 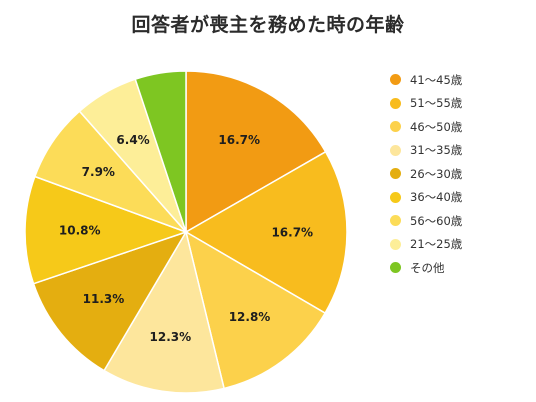 I want to click on chart-title: 回答者が喪主を務めた時の年齢, so click(x=268, y=25).